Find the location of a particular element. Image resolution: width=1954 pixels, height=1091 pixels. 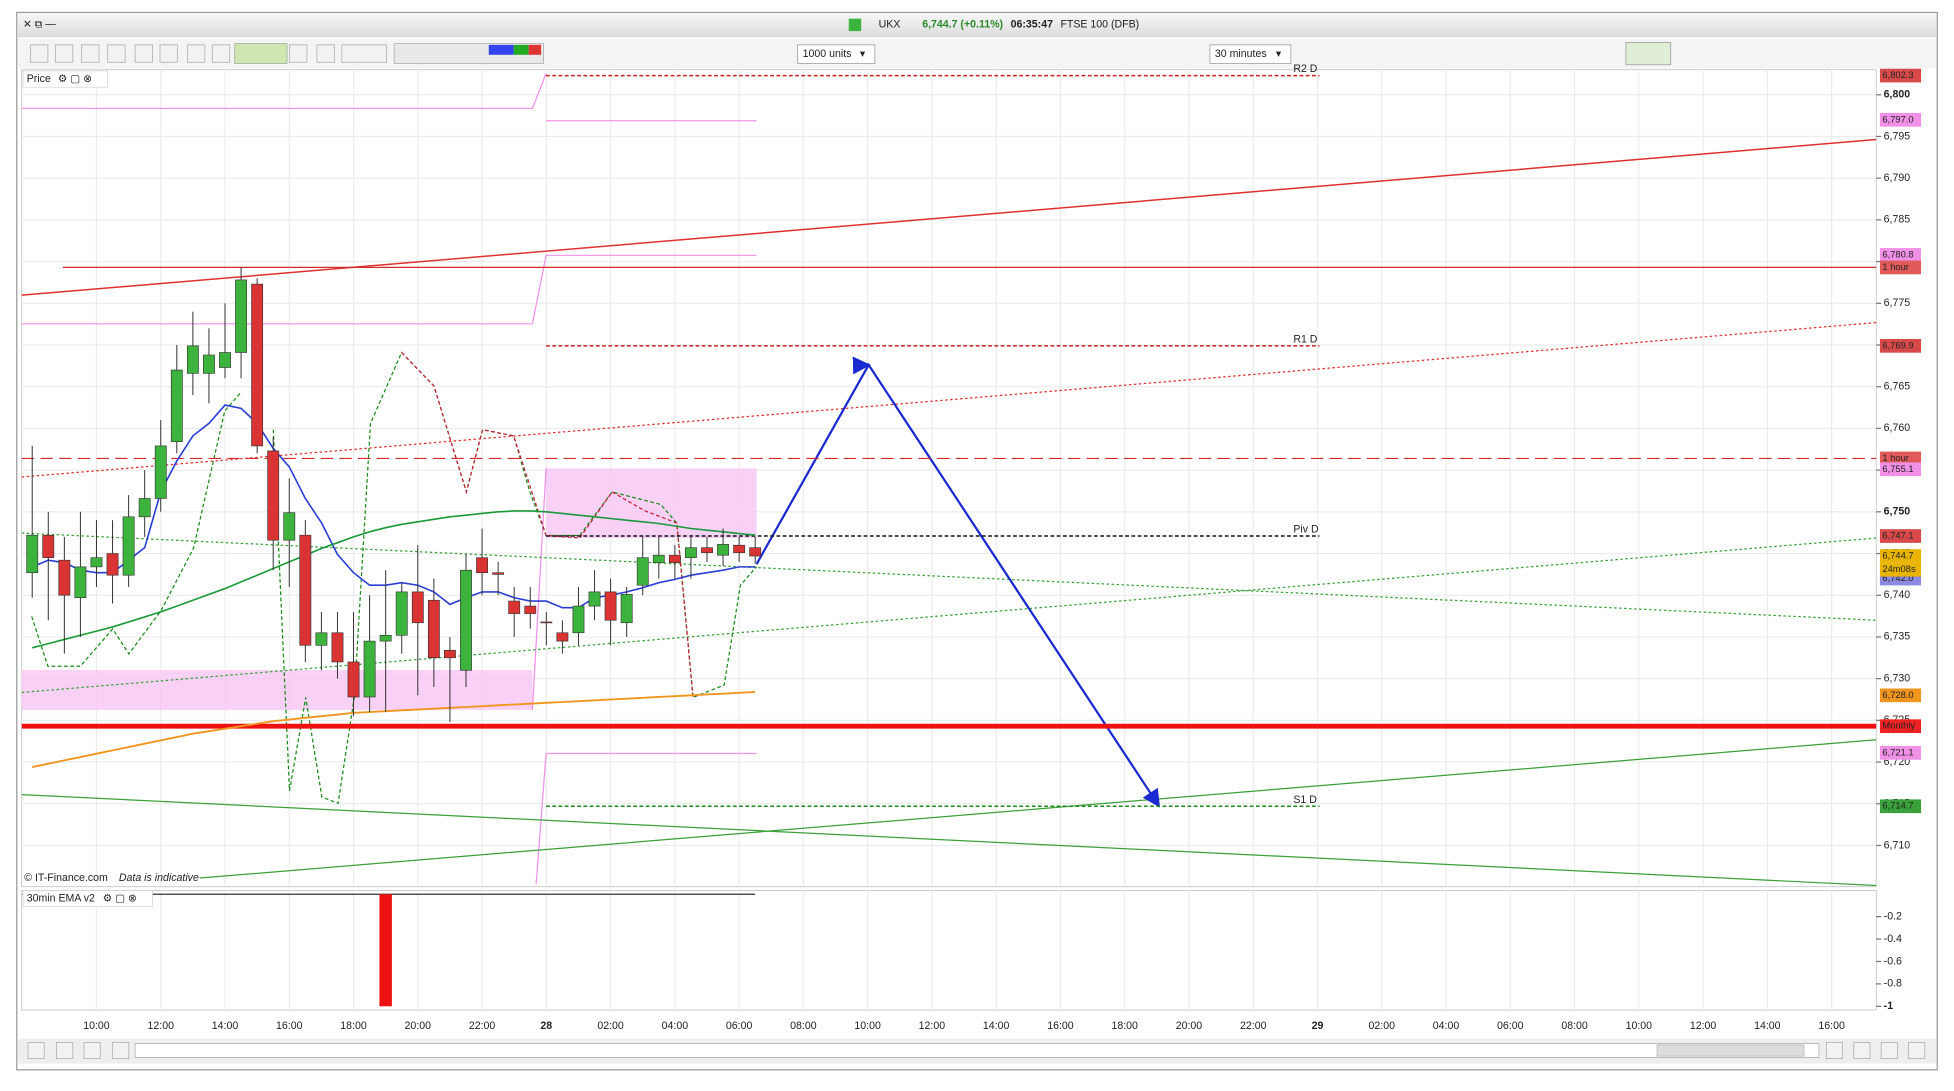

y-tick-label: 6,790 is located at coordinates (1897, 178).